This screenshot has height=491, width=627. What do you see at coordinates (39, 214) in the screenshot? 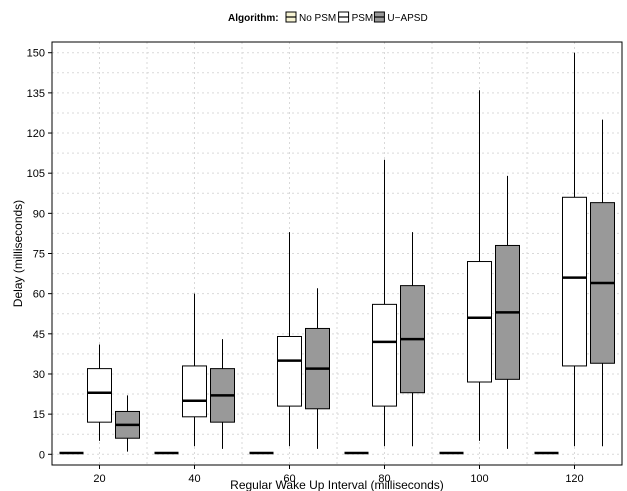
I see `y-tick-label: 90` at bounding box center [39, 214].